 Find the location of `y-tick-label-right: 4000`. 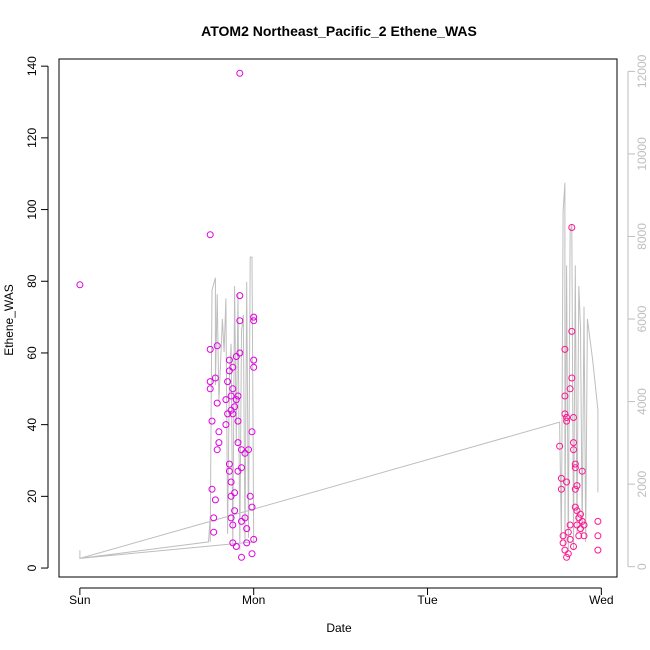

y-tick-label-right: 4000 is located at coordinates (642, 401).